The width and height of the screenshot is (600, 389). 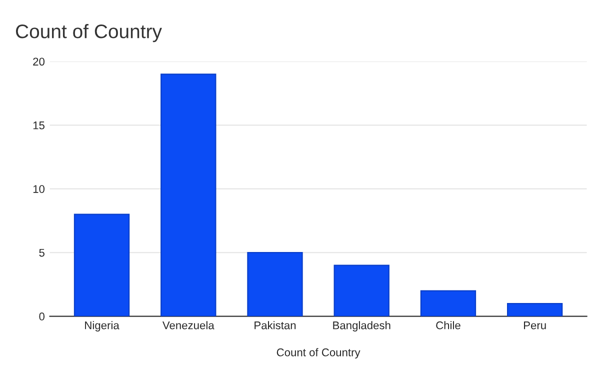 What do you see at coordinates (41, 252) in the screenshot?
I see `y-tick-label: 5` at bounding box center [41, 252].